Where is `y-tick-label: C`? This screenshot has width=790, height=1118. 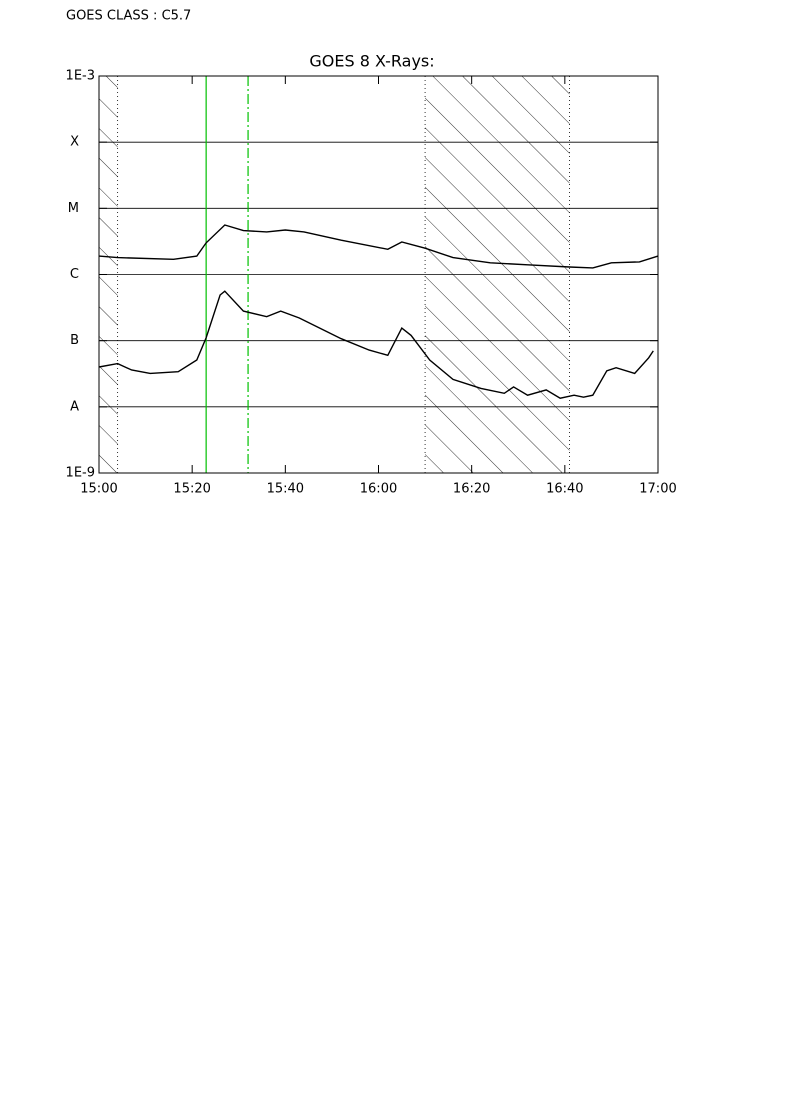 y-tick-label: C is located at coordinates (74, 274).